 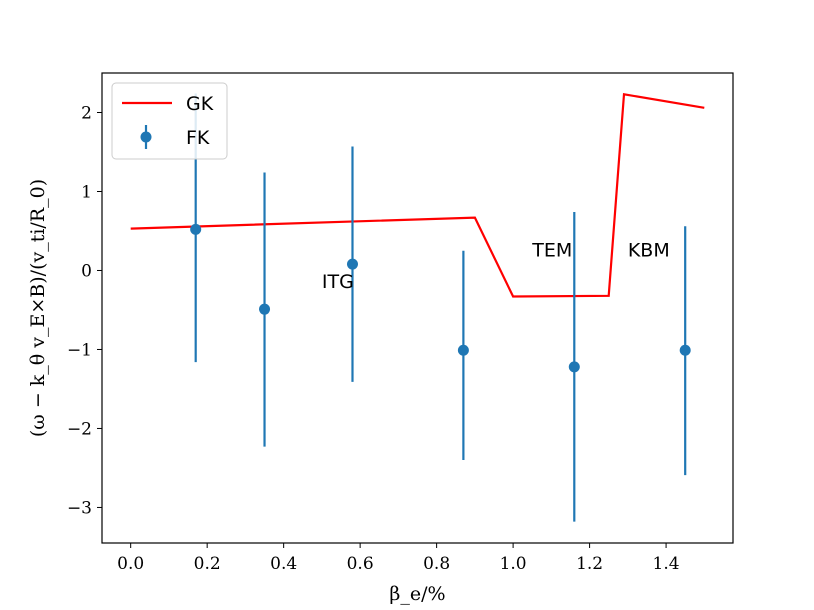 I want to click on x-tick-label: 0.4, so click(x=283, y=564).